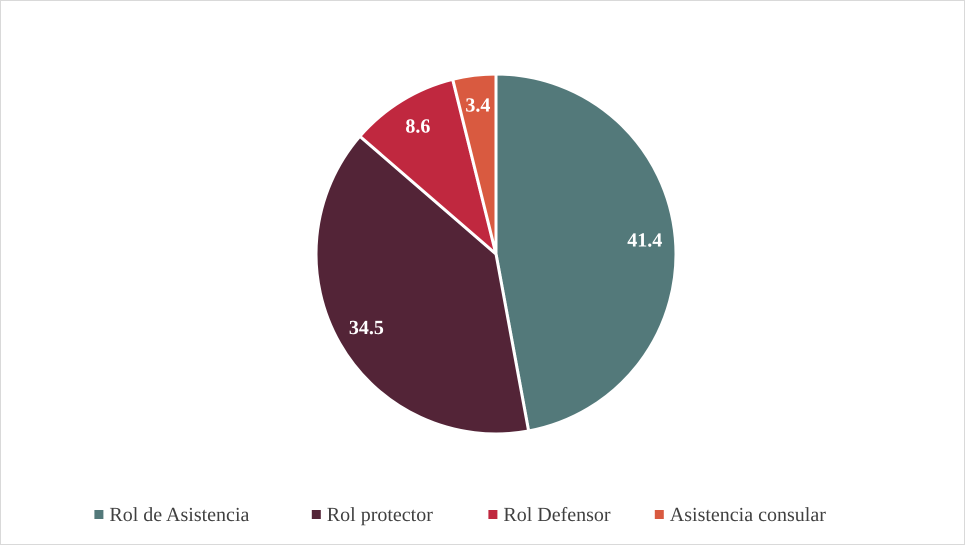 The image size is (965, 545). I want to click on legend-label: Rol de Asistencia, so click(179, 515).